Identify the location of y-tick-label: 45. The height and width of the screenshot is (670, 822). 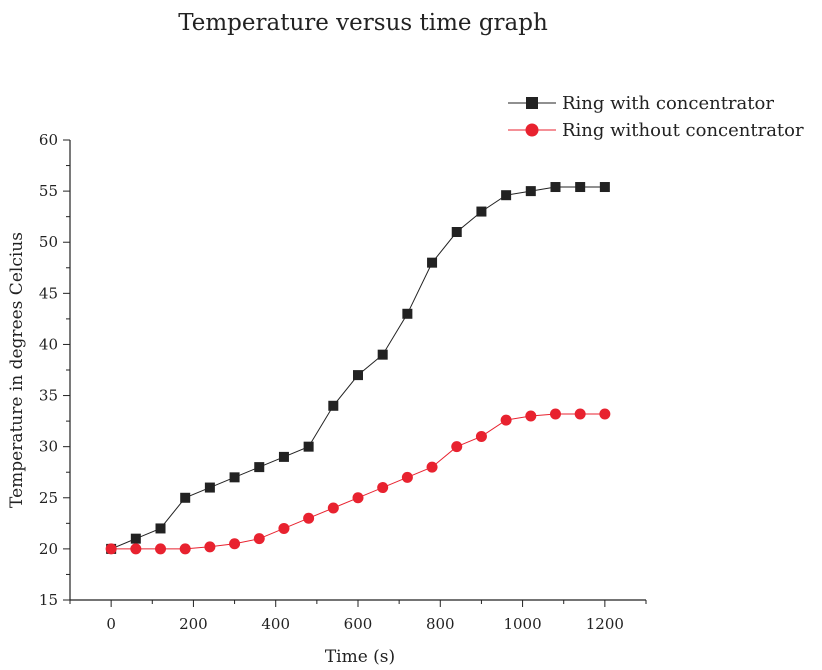
(48, 293).